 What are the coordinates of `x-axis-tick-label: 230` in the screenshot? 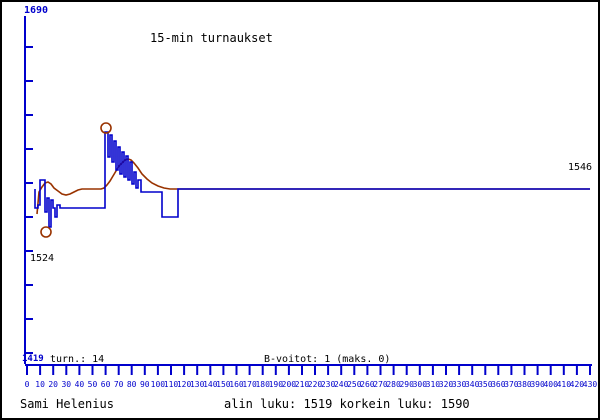 It's located at (328, 384).